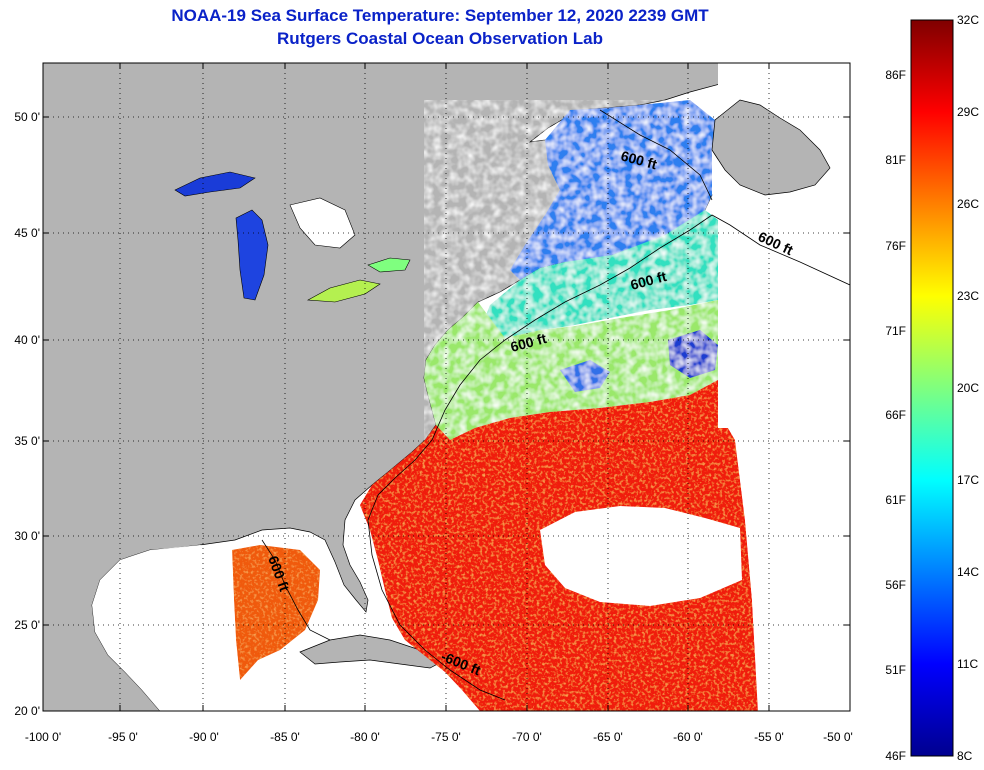 This screenshot has width=984, height=770. Describe the element at coordinates (252, 255) in the screenshot. I see `lake-michigan` at that location.